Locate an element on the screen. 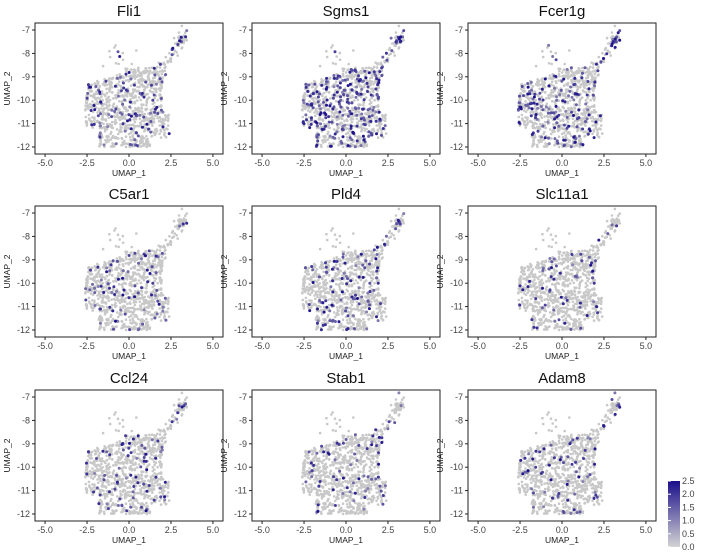  y-tick-label: -10 is located at coordinates (456, 100).